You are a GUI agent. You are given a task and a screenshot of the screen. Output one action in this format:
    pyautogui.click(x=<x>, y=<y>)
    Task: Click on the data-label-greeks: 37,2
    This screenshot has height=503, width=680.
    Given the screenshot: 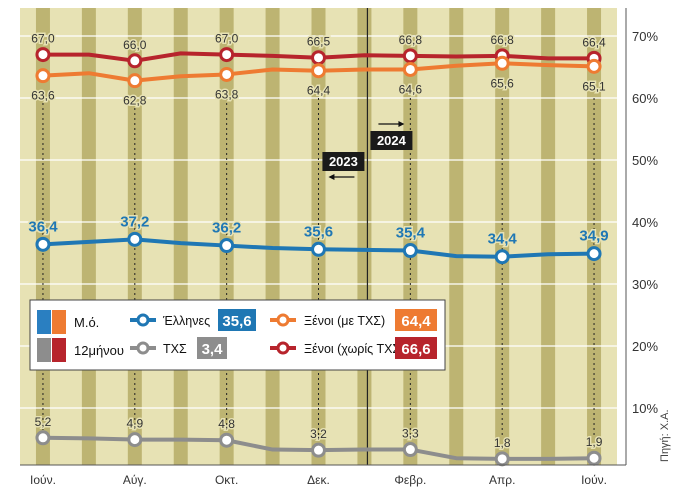 What is the action you would take?
    pyautogui.click(x=134, y=221)
    